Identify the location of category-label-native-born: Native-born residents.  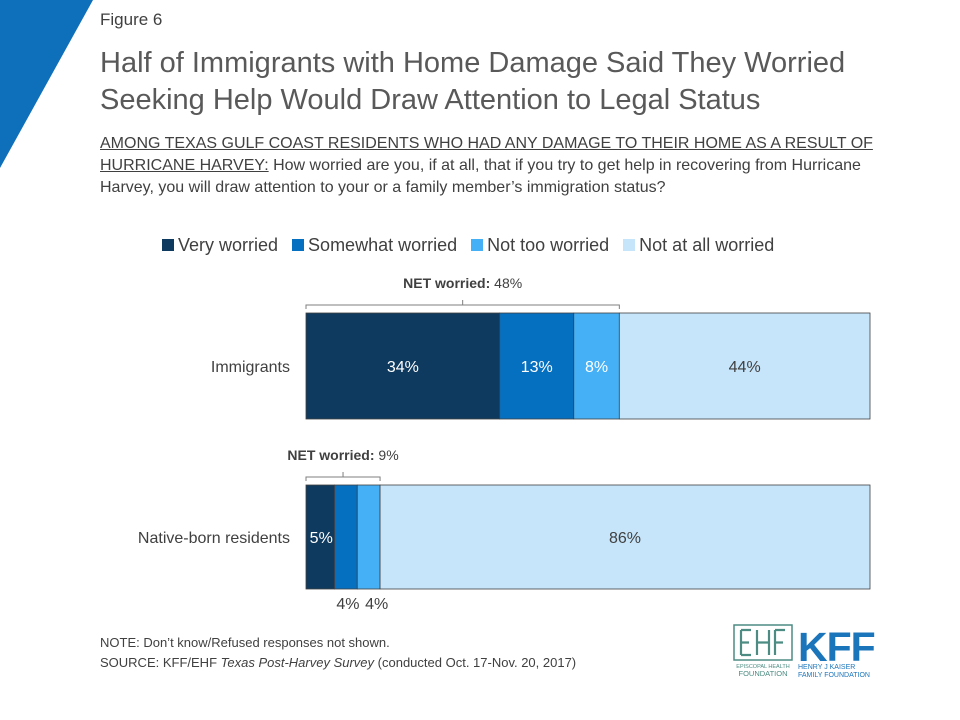
(214, 538).